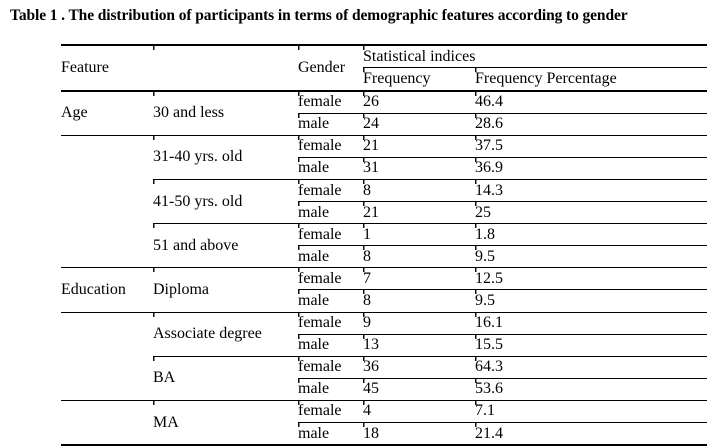 This screenshot has width=718, height=446. Describe the element at coordinates (591, 235) in the screenshot. I see `frequency-percentage-cell: 1.8` at that location.